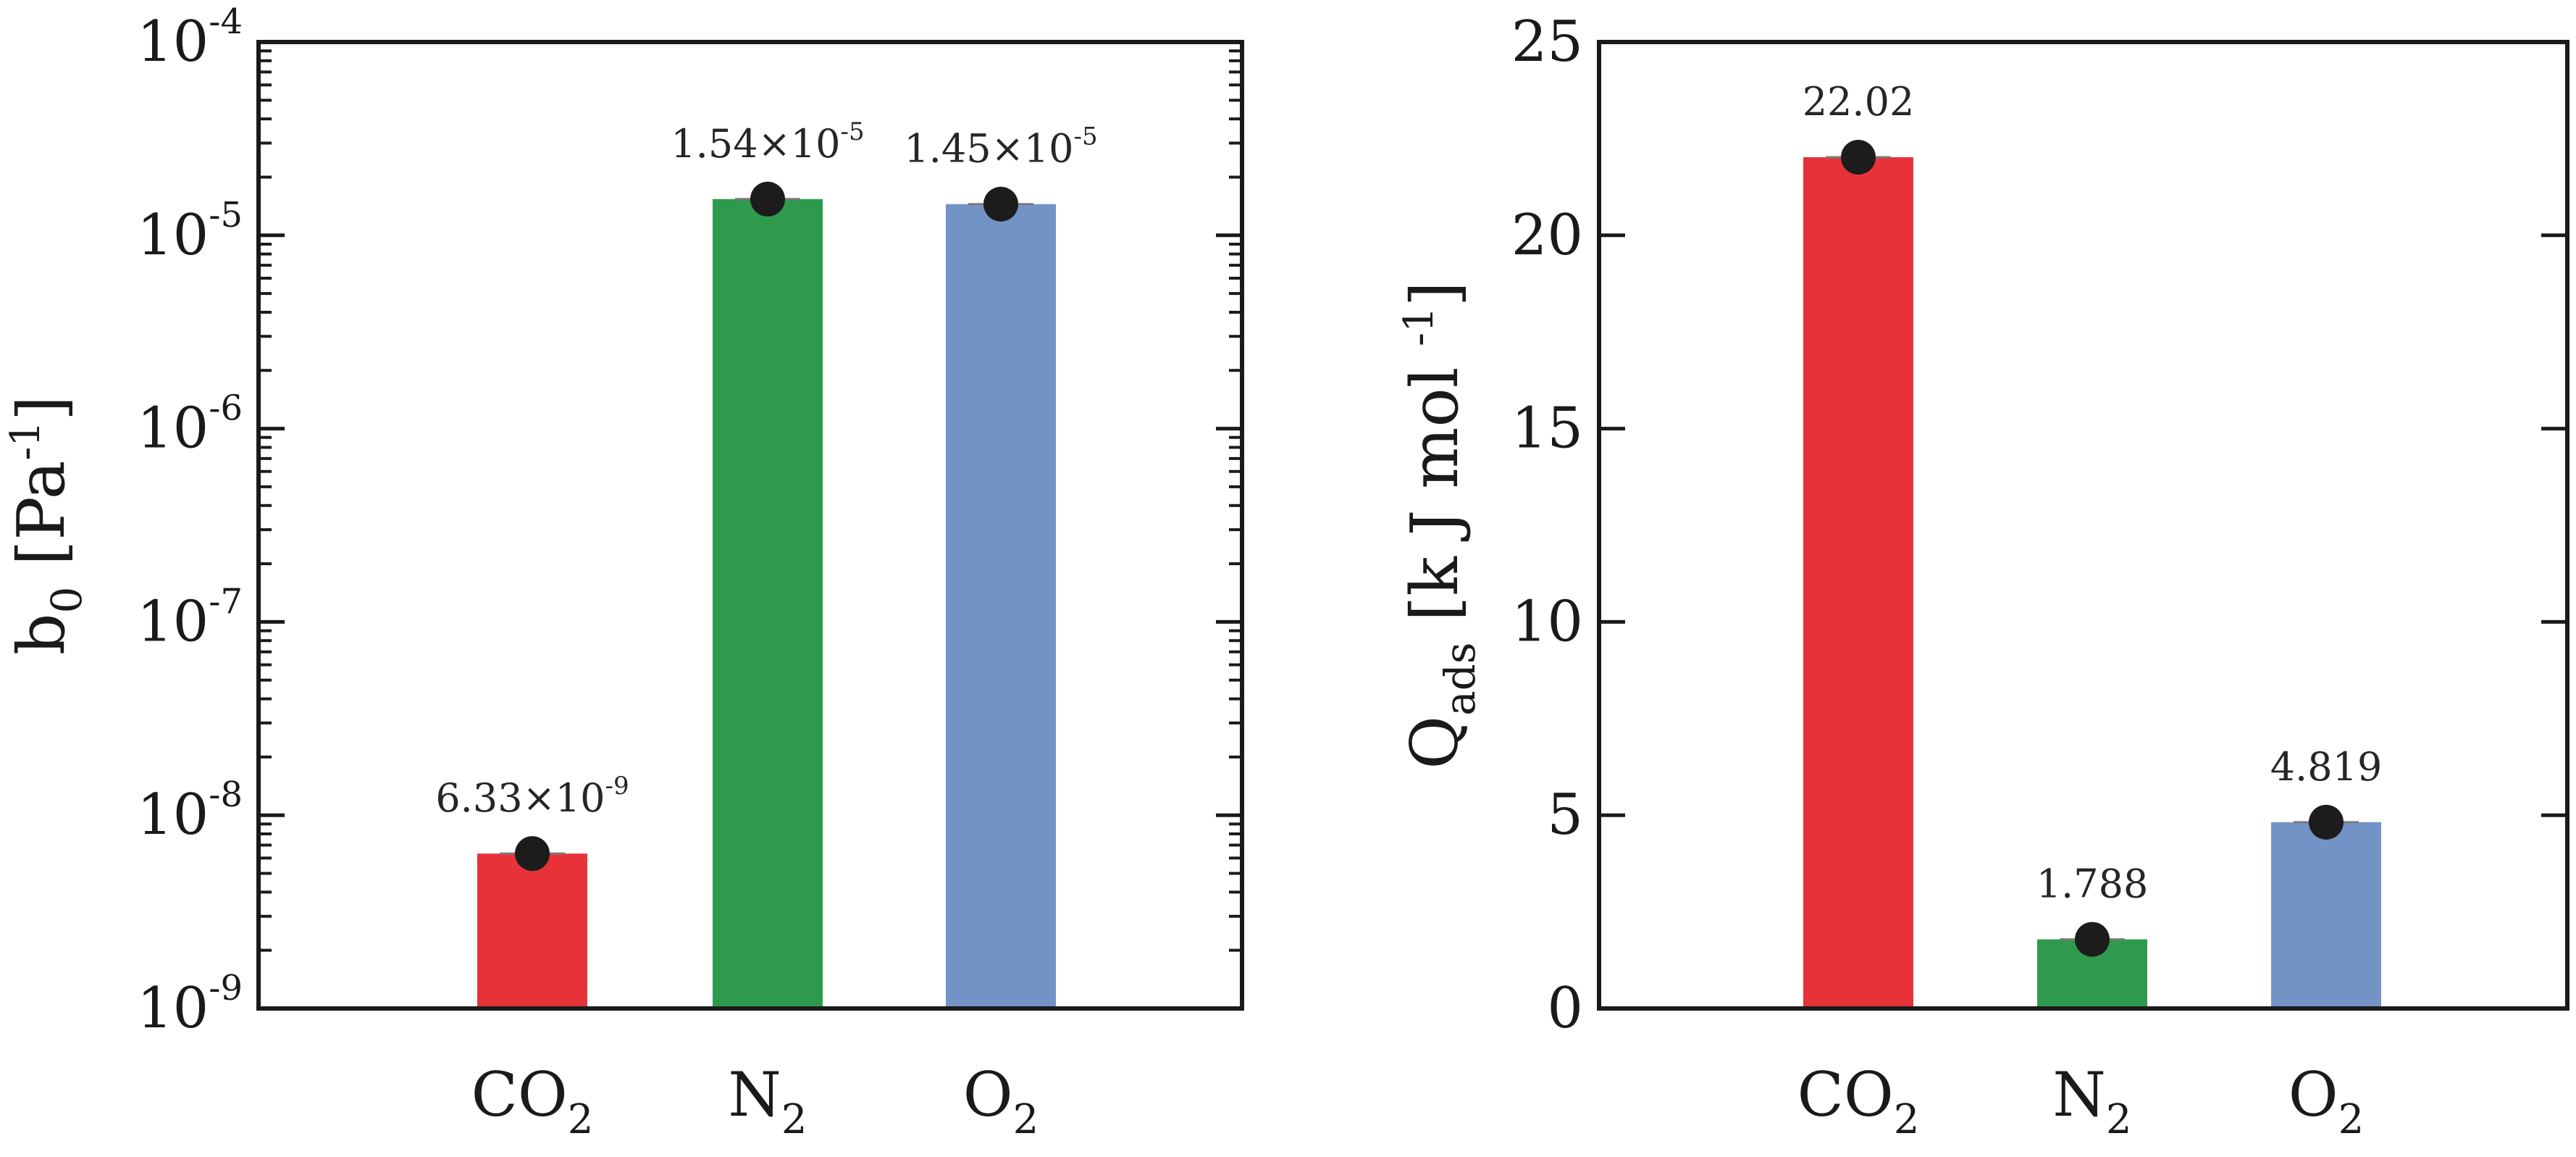  I want to click on y-tick-label-right: 0, so click(1565, 1008).